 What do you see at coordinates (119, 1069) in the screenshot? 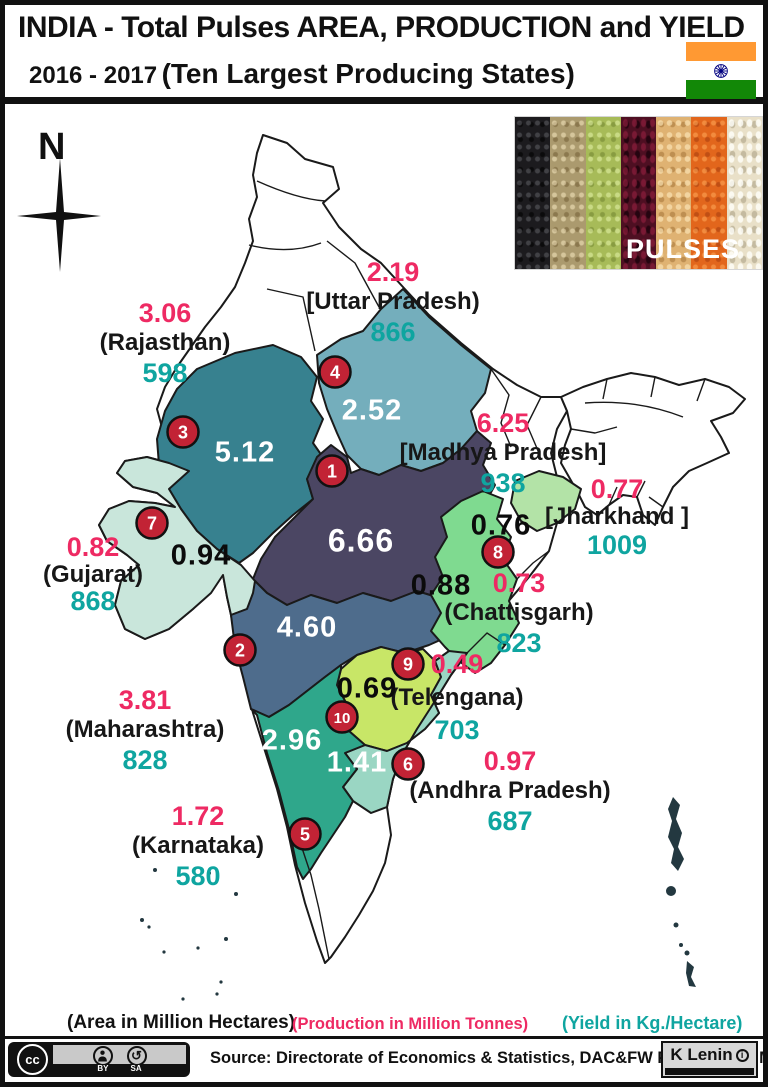
I see `cc-labels: BY SA` at bounding box center [119, 1069].